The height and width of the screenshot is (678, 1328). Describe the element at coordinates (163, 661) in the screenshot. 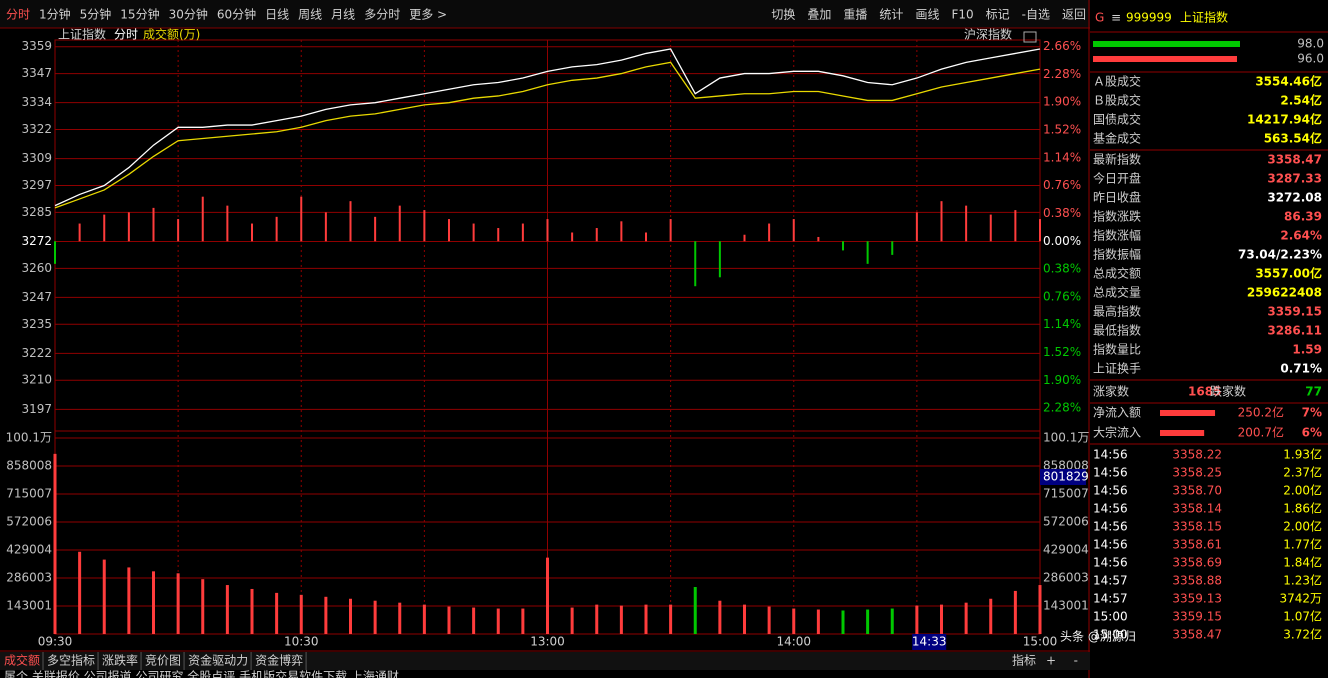

I see `tab: 竞价图` at that location.